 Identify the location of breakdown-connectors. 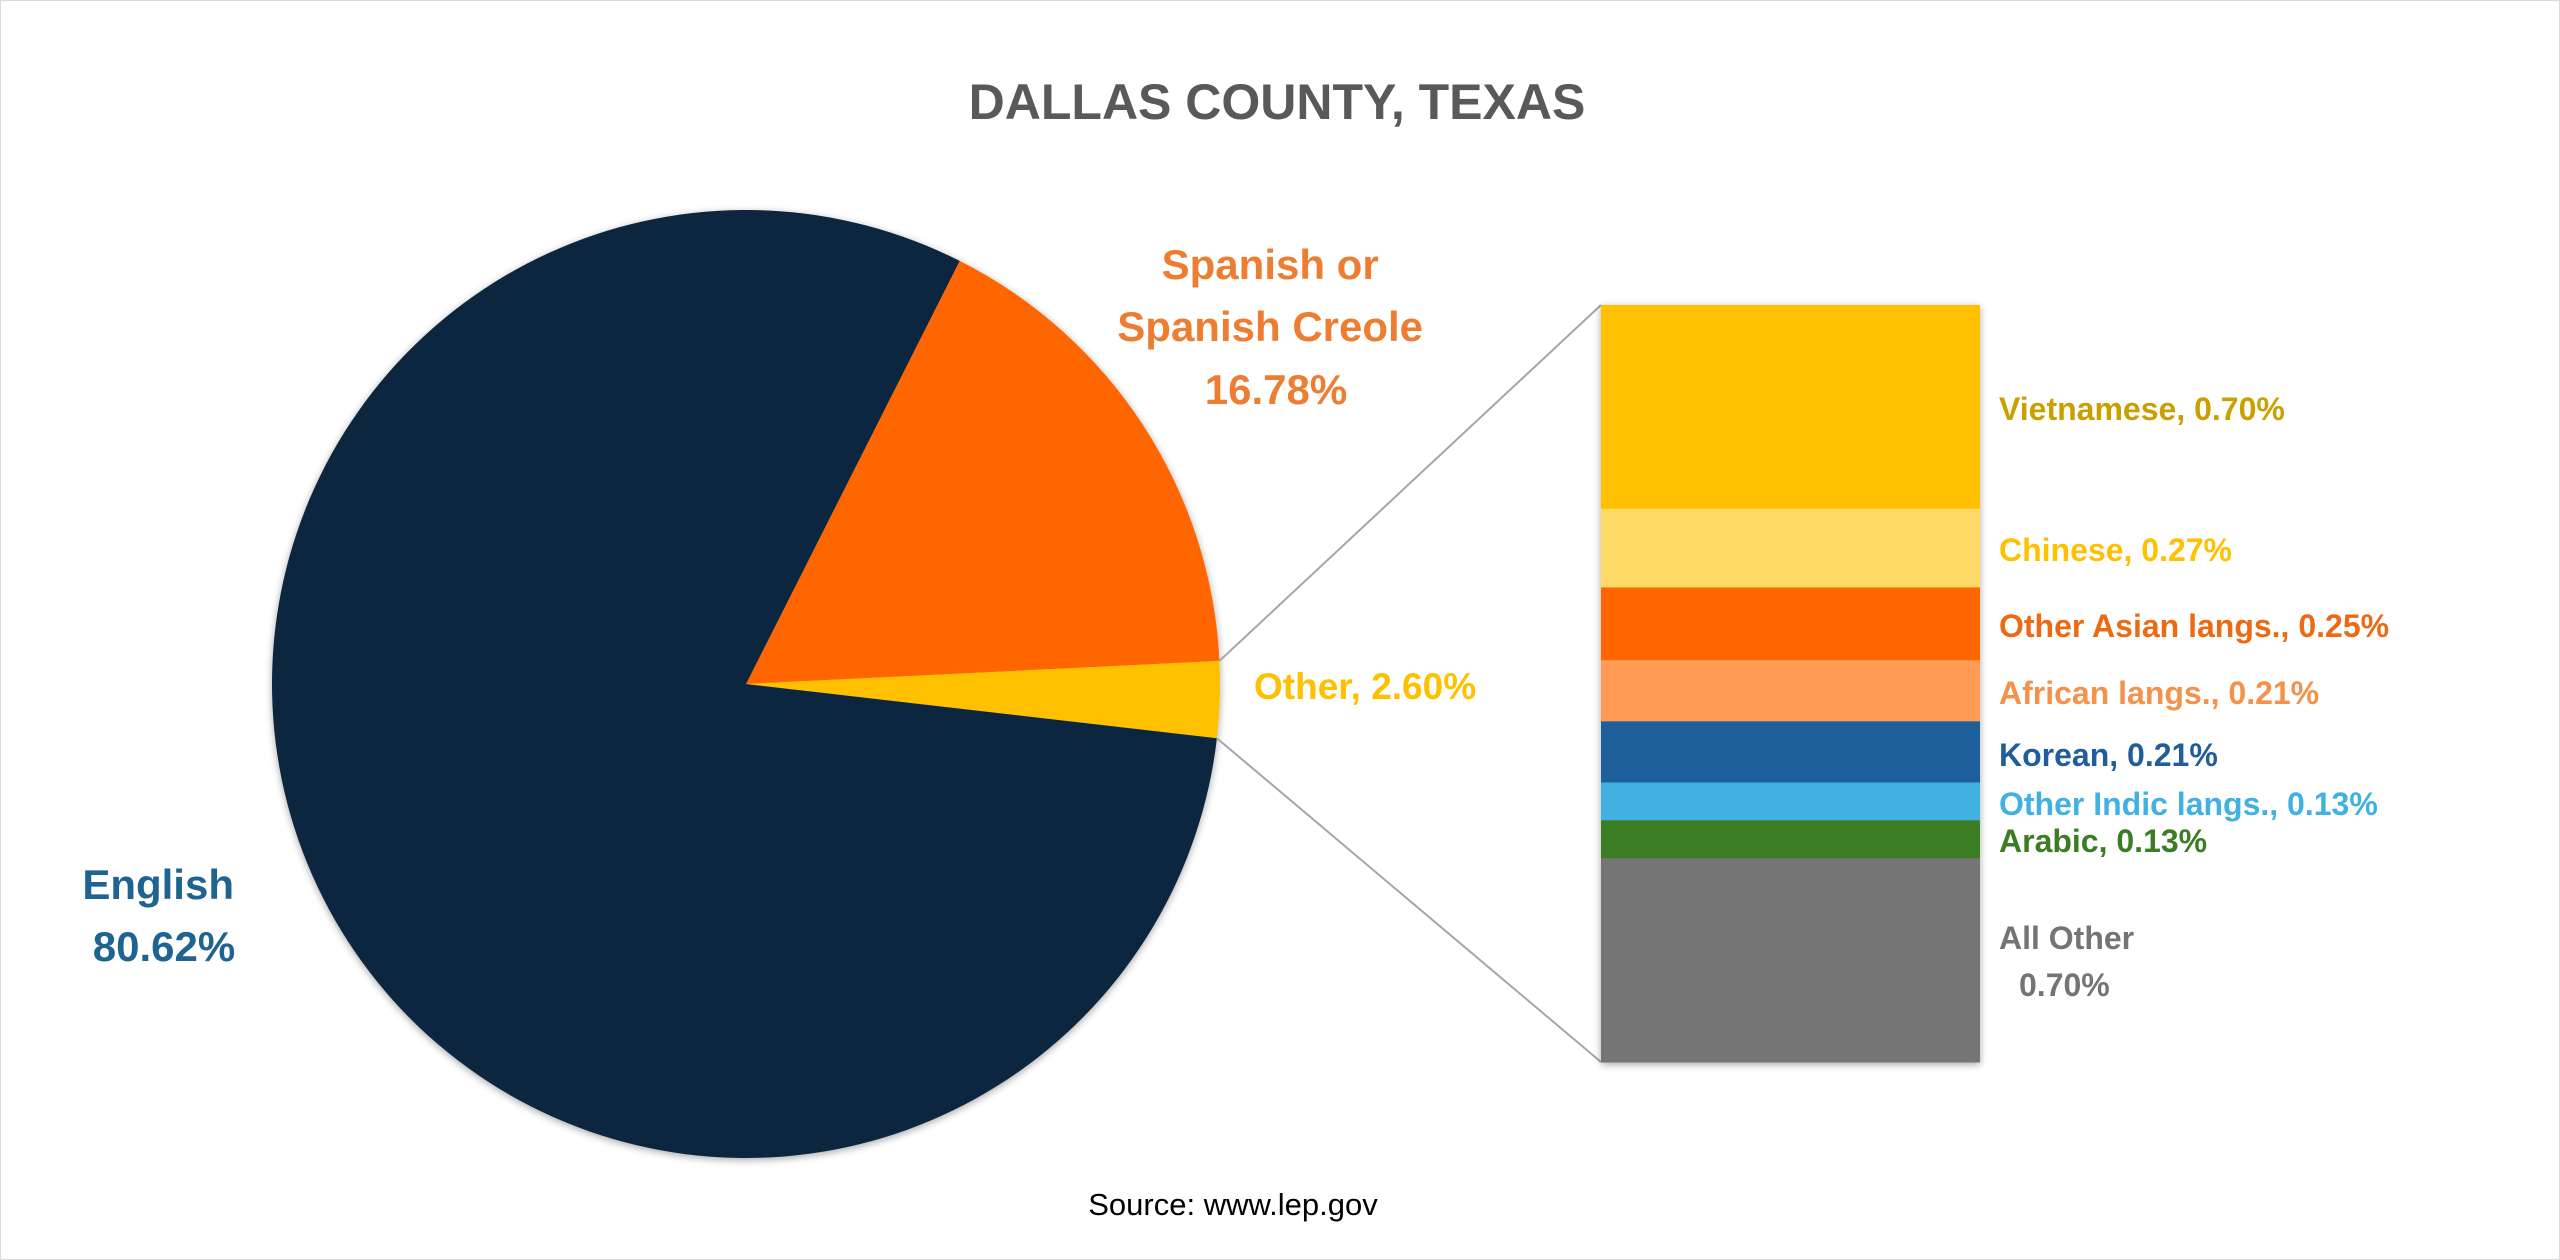
(1409, 683).